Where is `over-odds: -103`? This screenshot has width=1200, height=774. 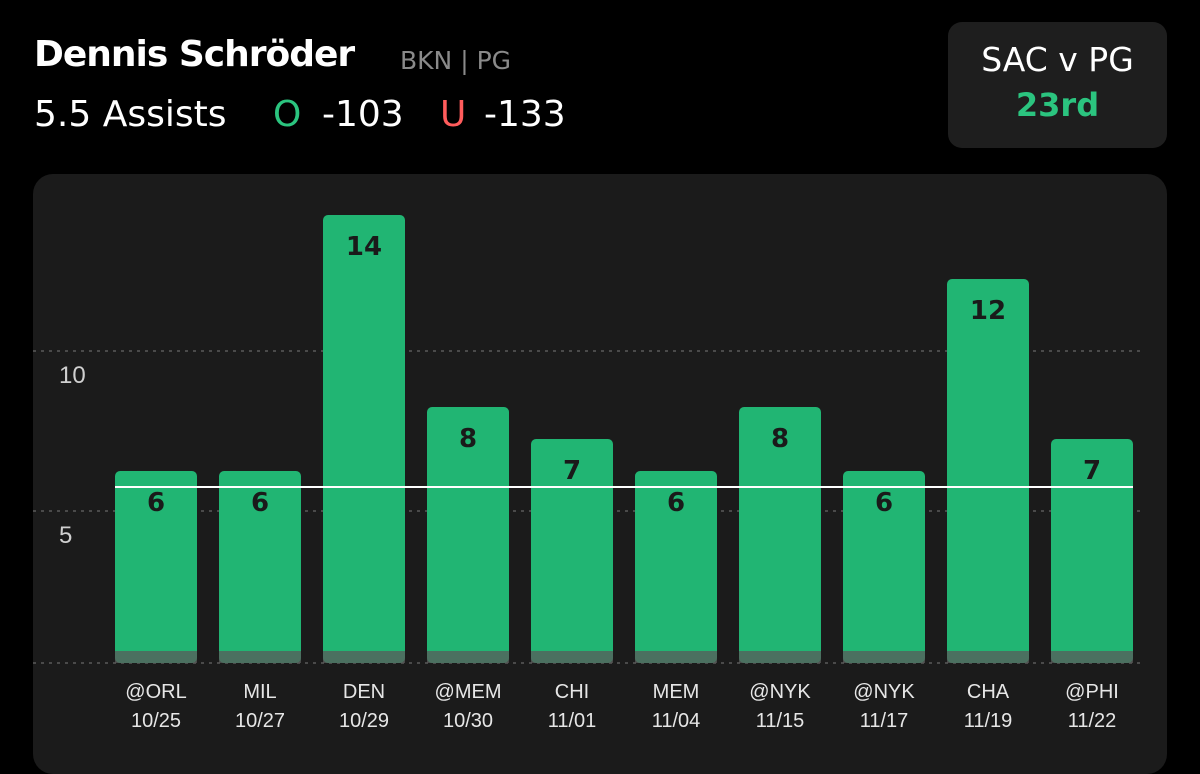 over-odds: -103 is located at coordinates (363, 114).